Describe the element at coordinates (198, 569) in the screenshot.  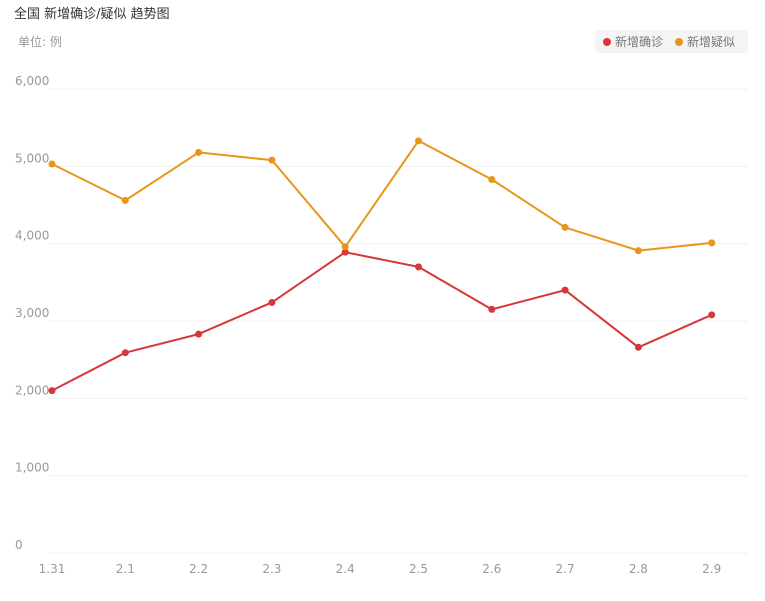
I see `x-tick-label: 2.2` at that location.